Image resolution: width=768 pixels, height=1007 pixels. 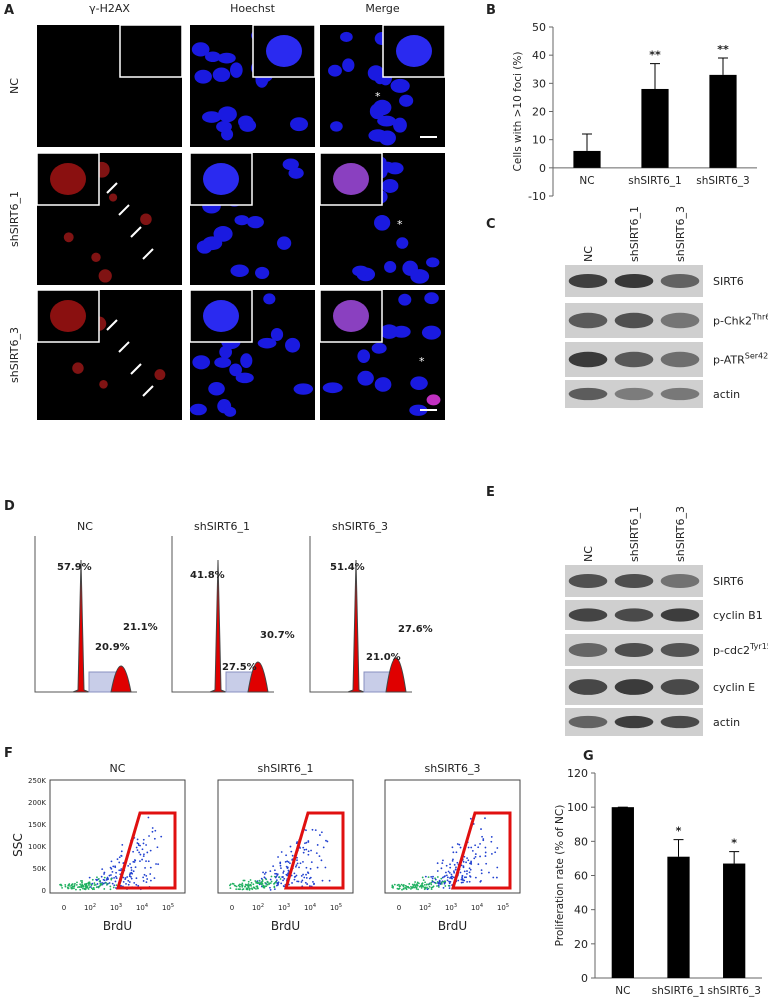 I want to click on tick-base: 0, so click(x=232, y=908).